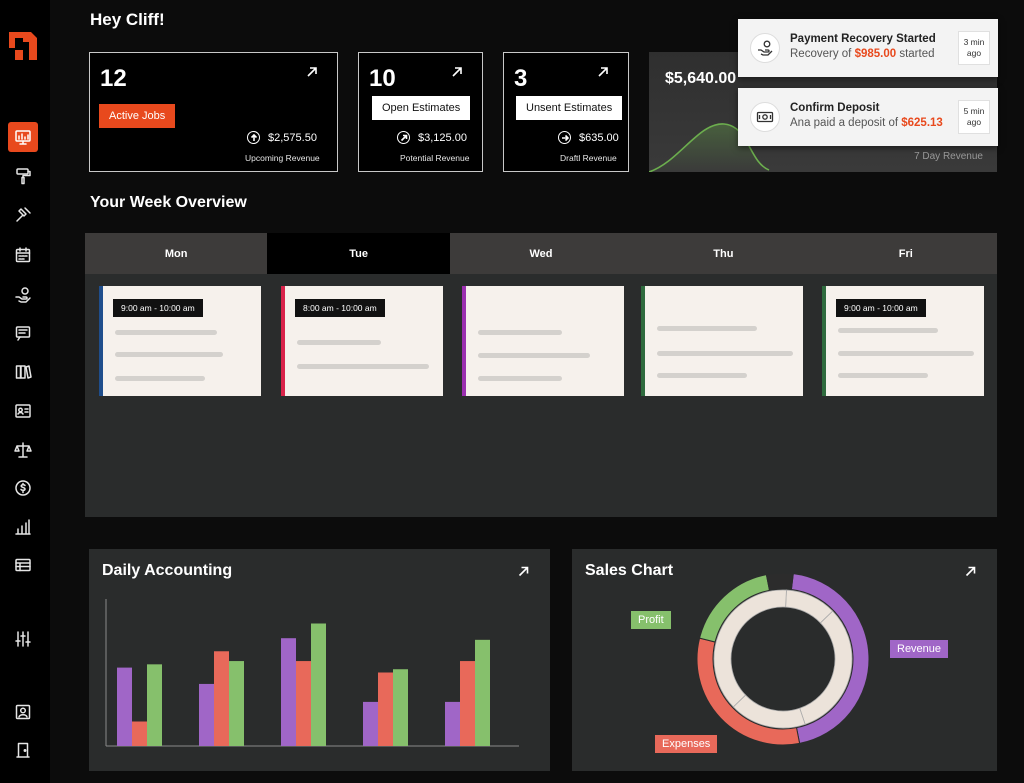 The image size is (1024, 783). I want to click on bar-chart-icon, so click(23, 527).